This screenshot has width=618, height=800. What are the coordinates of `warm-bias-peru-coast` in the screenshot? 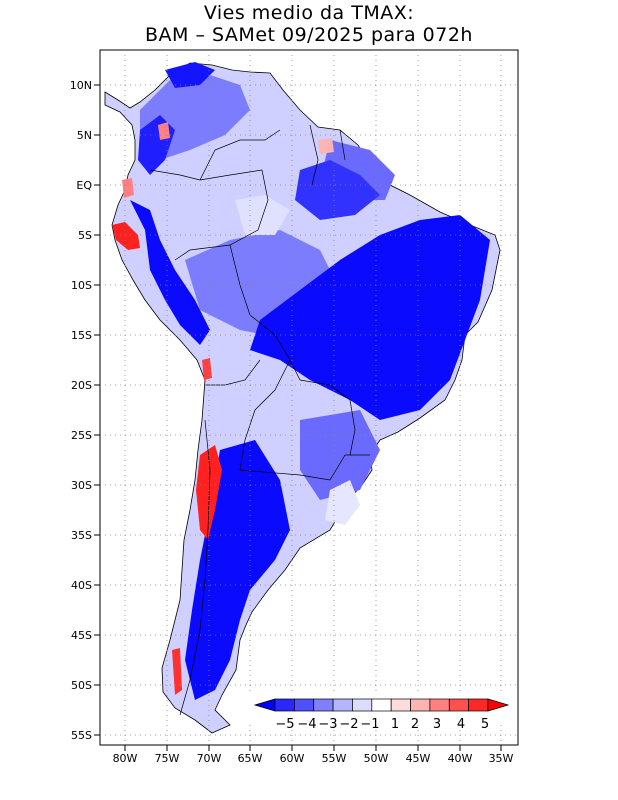 It's located at (126, 236).